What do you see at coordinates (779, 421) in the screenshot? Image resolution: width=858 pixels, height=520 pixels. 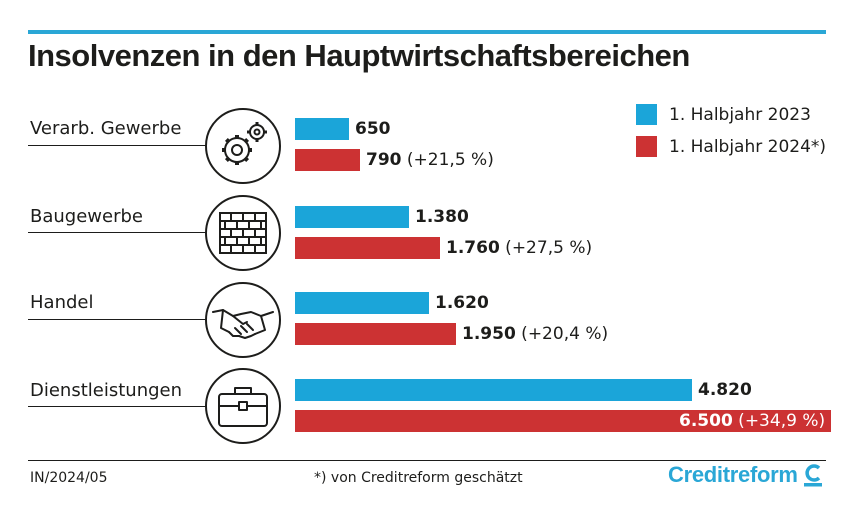 I see `change-label: (+34,9 %)` at bounding box center [779, 421].